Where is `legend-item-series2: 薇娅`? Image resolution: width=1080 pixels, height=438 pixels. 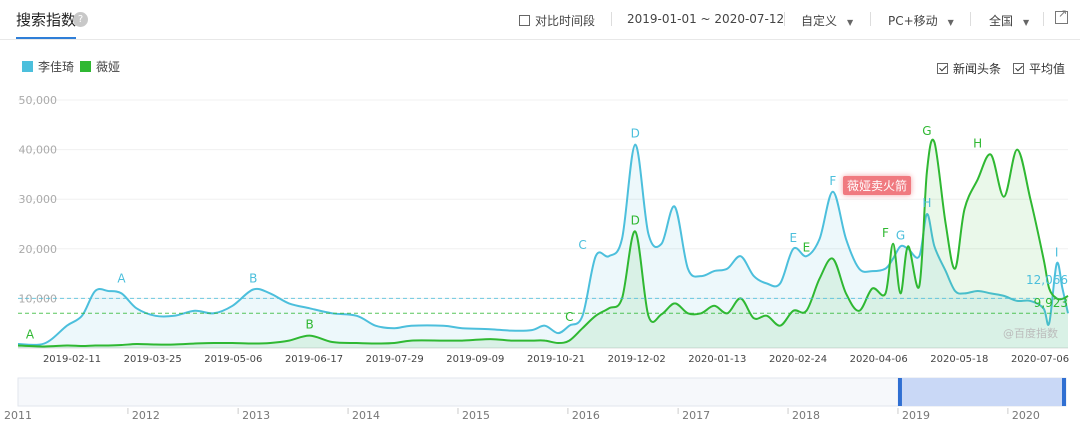 legend-item-series2: 薇娅 is located at coordinates (100, 66).